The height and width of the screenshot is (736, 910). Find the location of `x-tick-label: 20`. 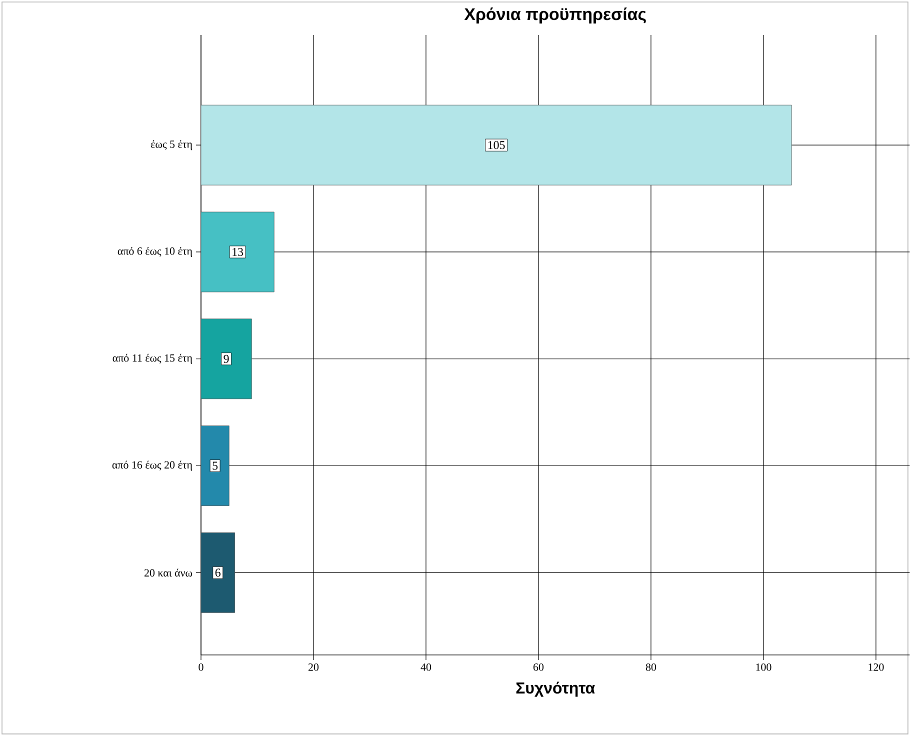

x-tick-label: 20 is located at coordinates (313, 667).